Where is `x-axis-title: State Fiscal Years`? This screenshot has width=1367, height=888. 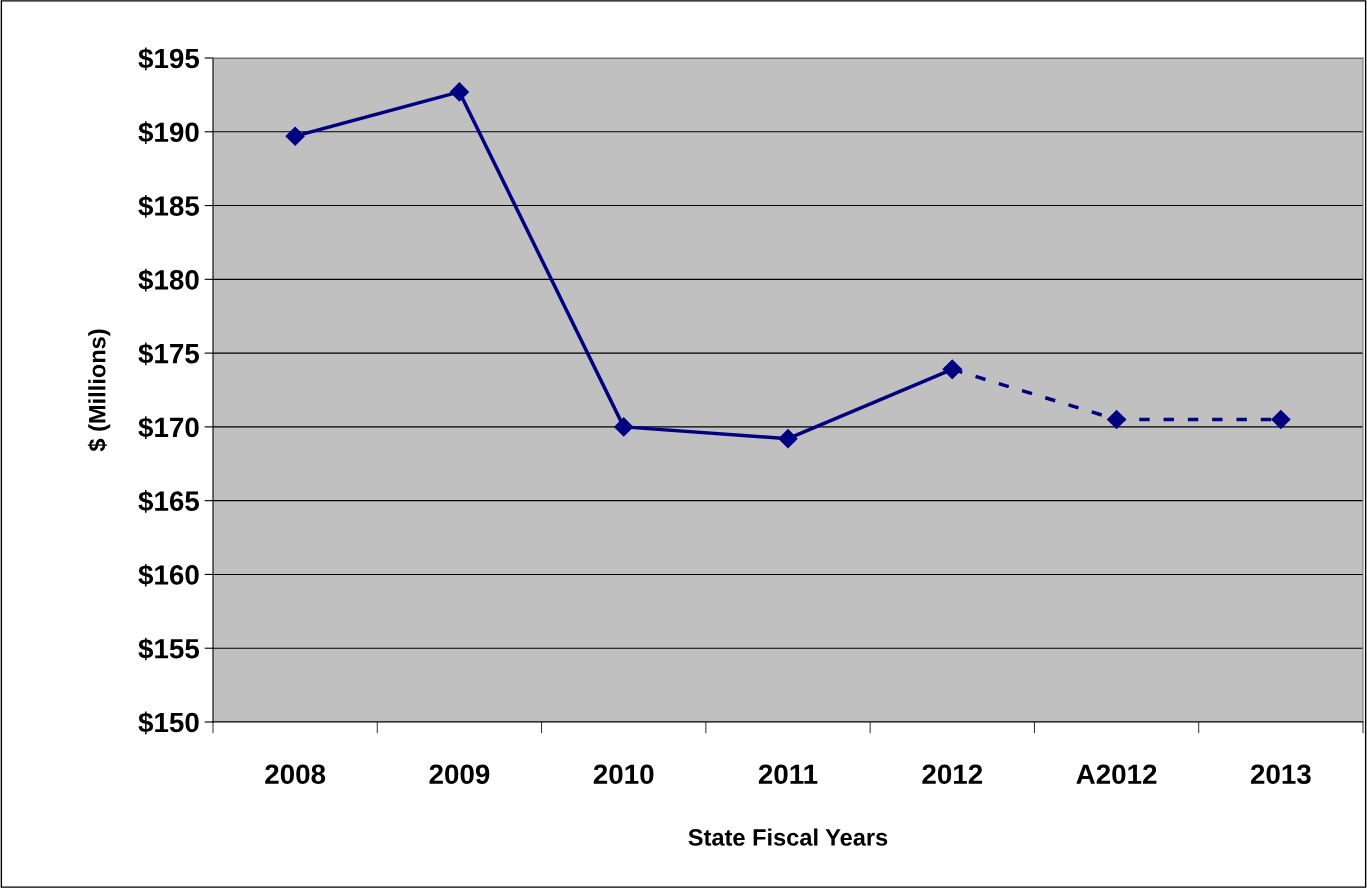
x-axis-title: State Fiscal Years is located at coordinates (788, 837).